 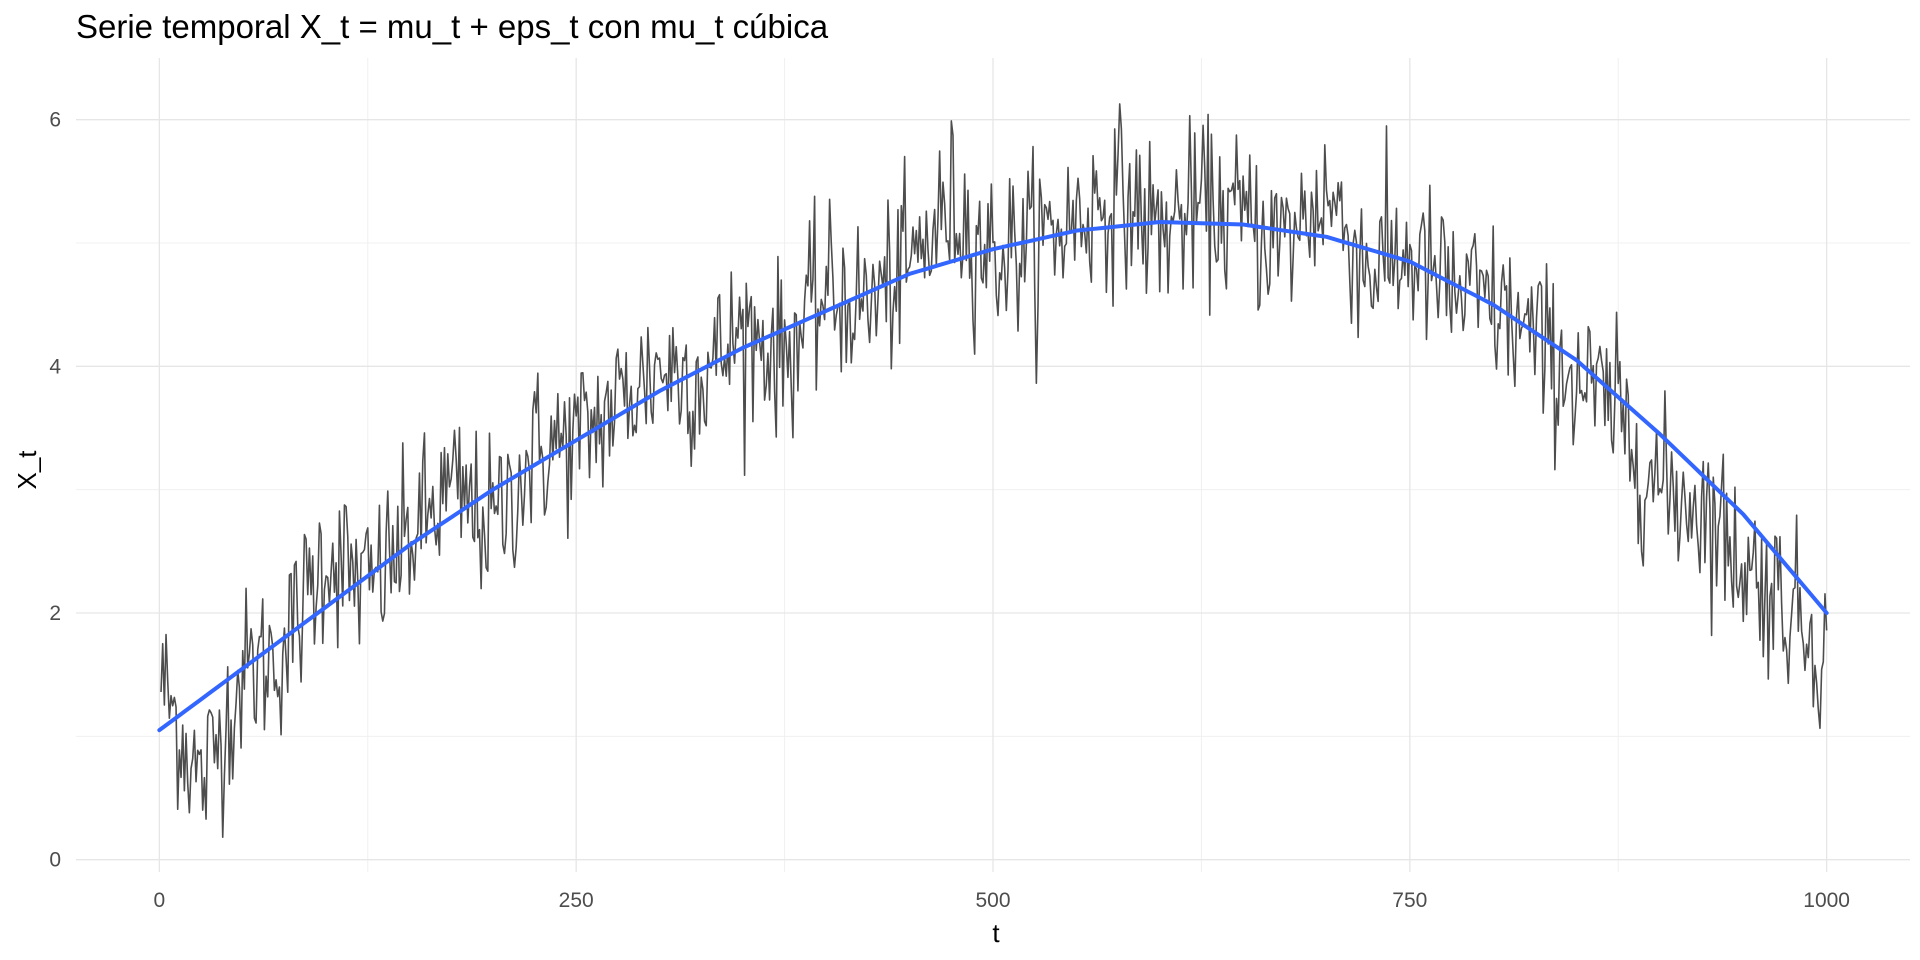 What do you see at coordinates (55, 860) in the screenshot?
I see `y-tick-label: 0` at bounding box center [55, 860].